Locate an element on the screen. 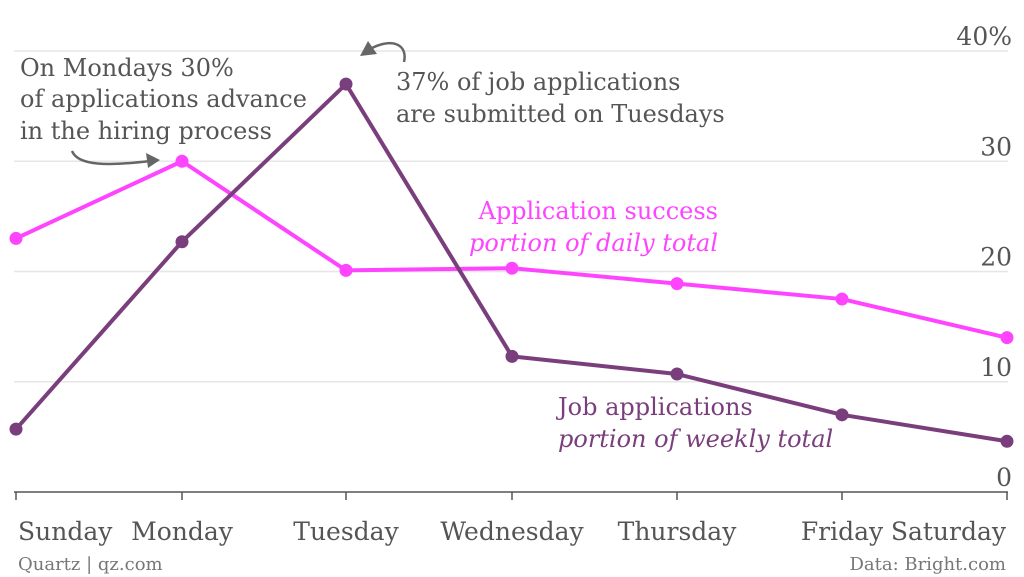 Image resolution: width=1024 pixels, height=577 pixels. monday-annotation-line-1: On Mondays 30% is located at coordinates (127, 68).